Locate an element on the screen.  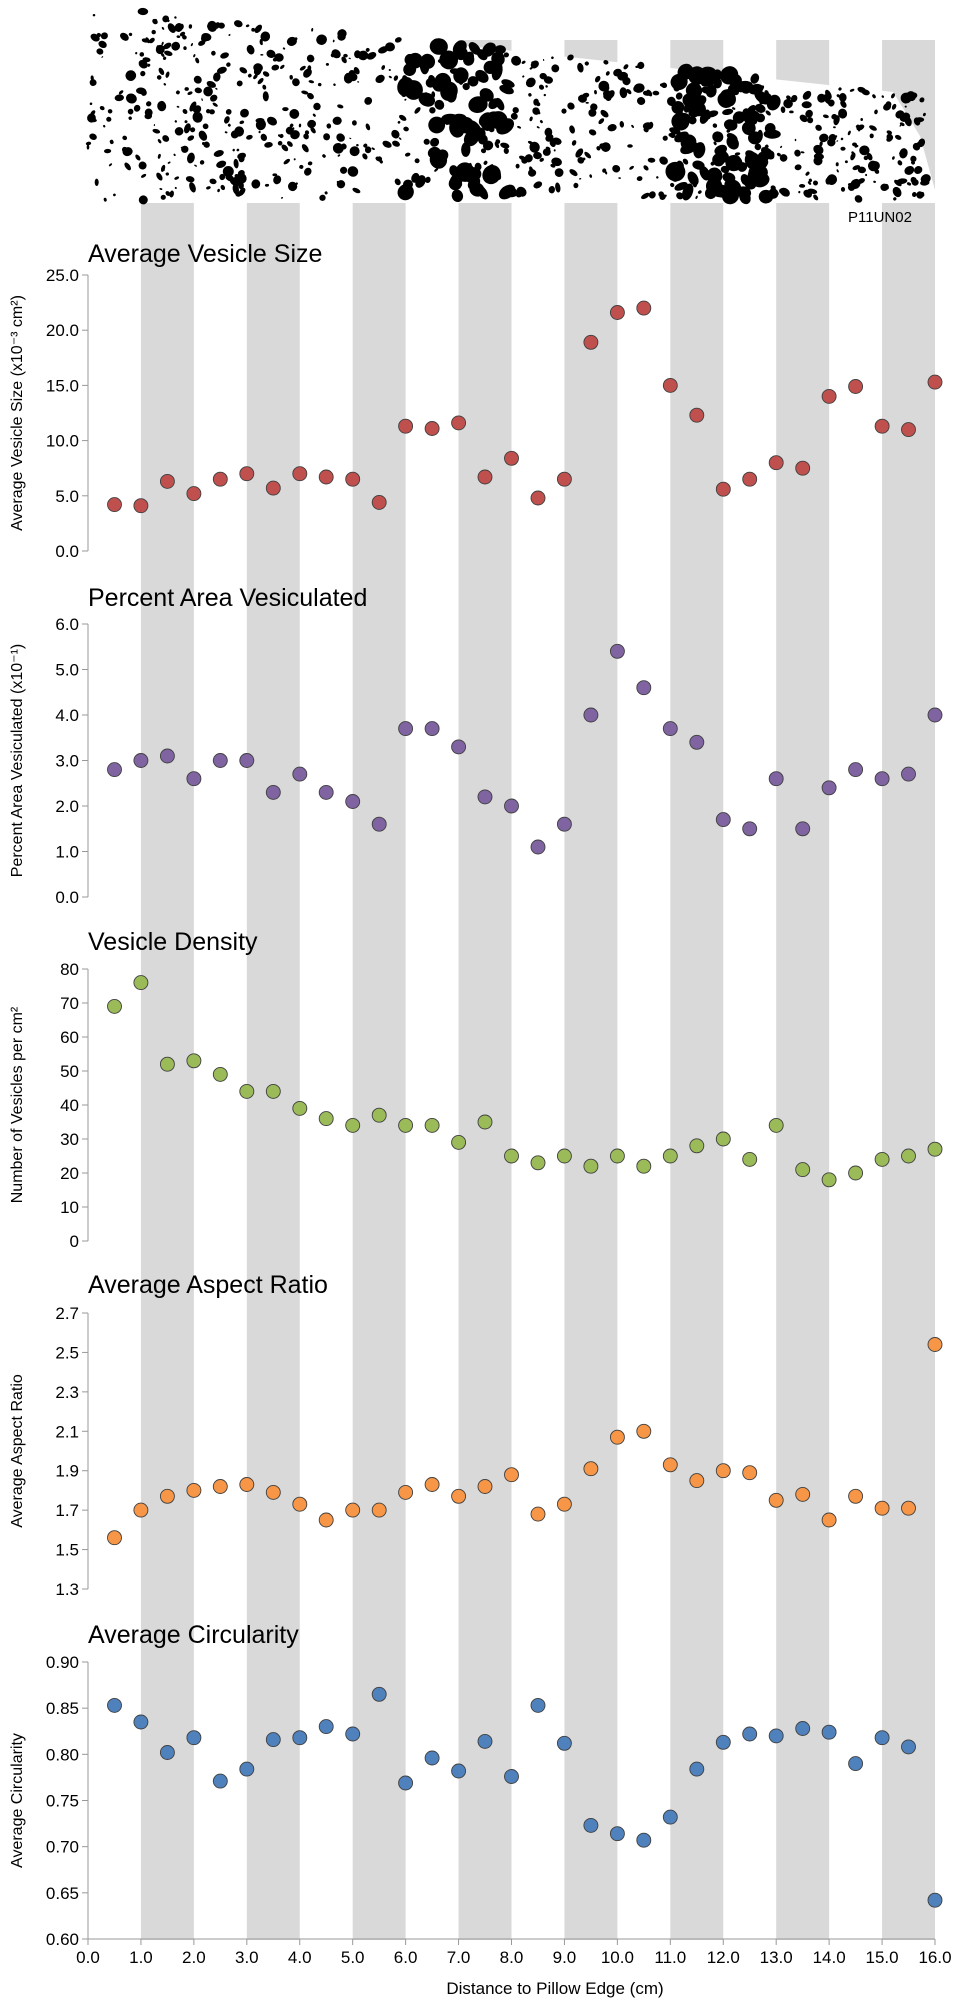
y-tick-label: 2.1 is located at coordinates (67, 1431).